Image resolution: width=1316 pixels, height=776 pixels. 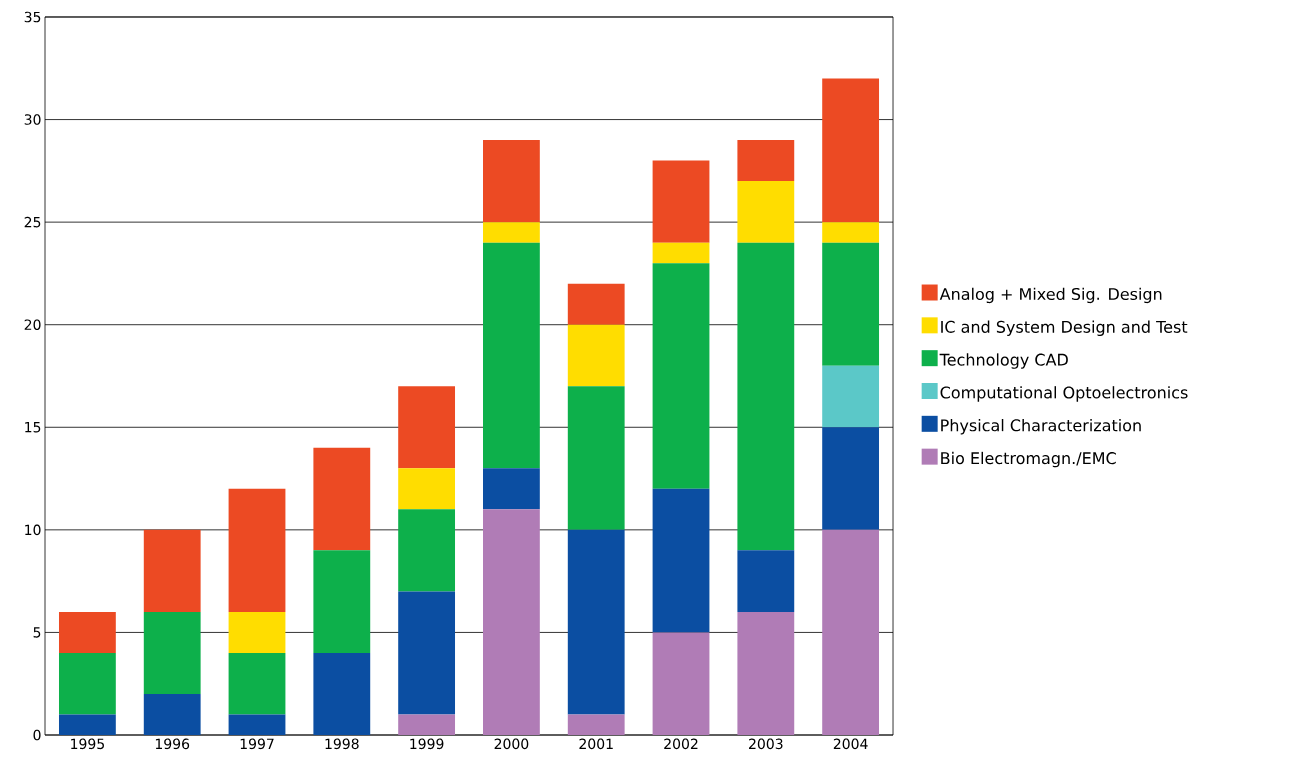 What do you see at coordinates (172, 744) in the screenshot?
I see `x-tick-label: 1996` at bounding box center [172, 744].